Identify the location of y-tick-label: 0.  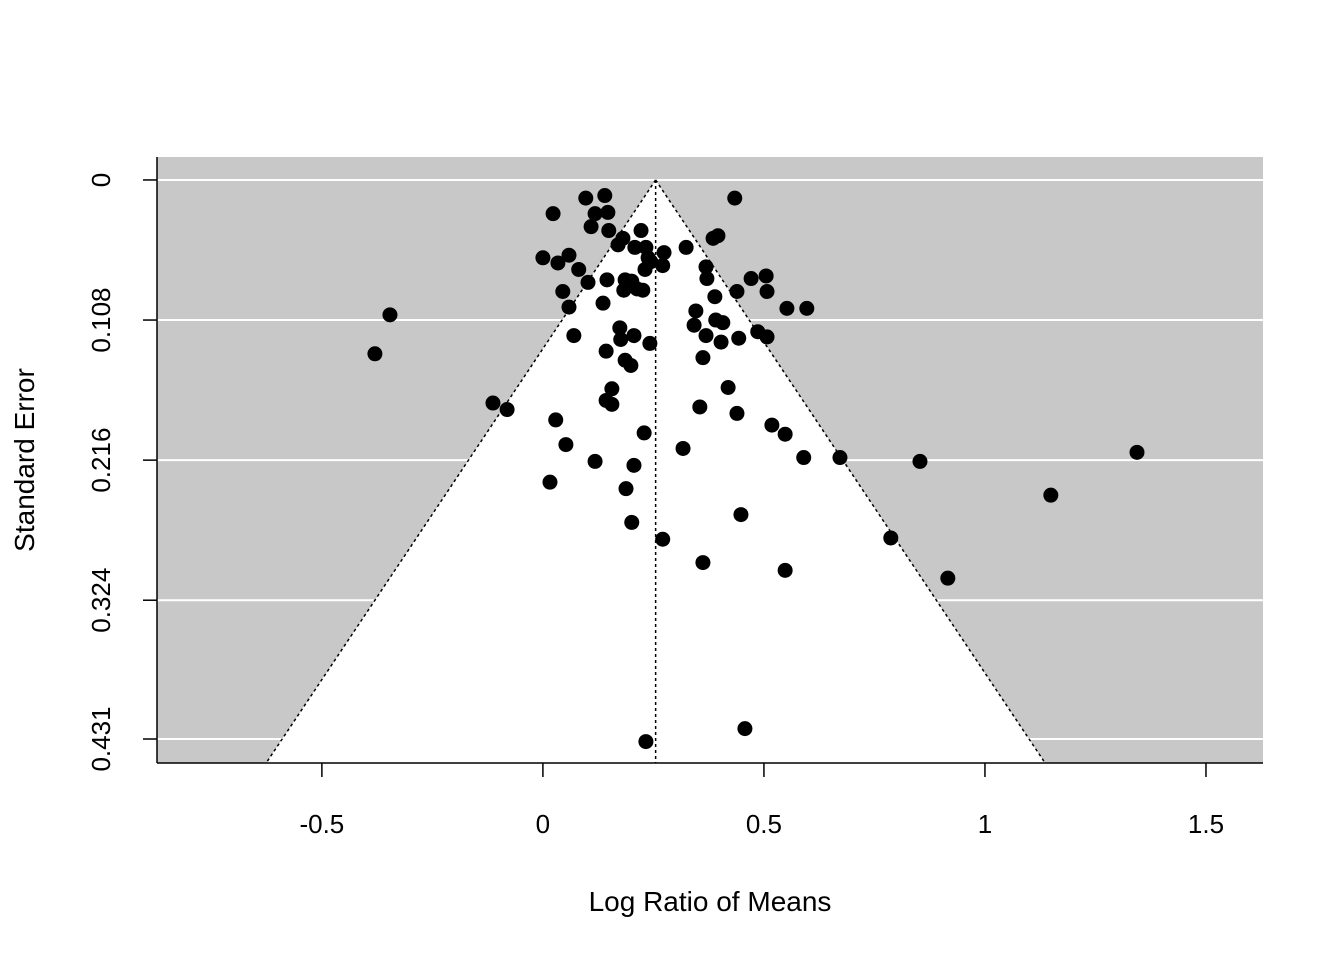
(101, 180).